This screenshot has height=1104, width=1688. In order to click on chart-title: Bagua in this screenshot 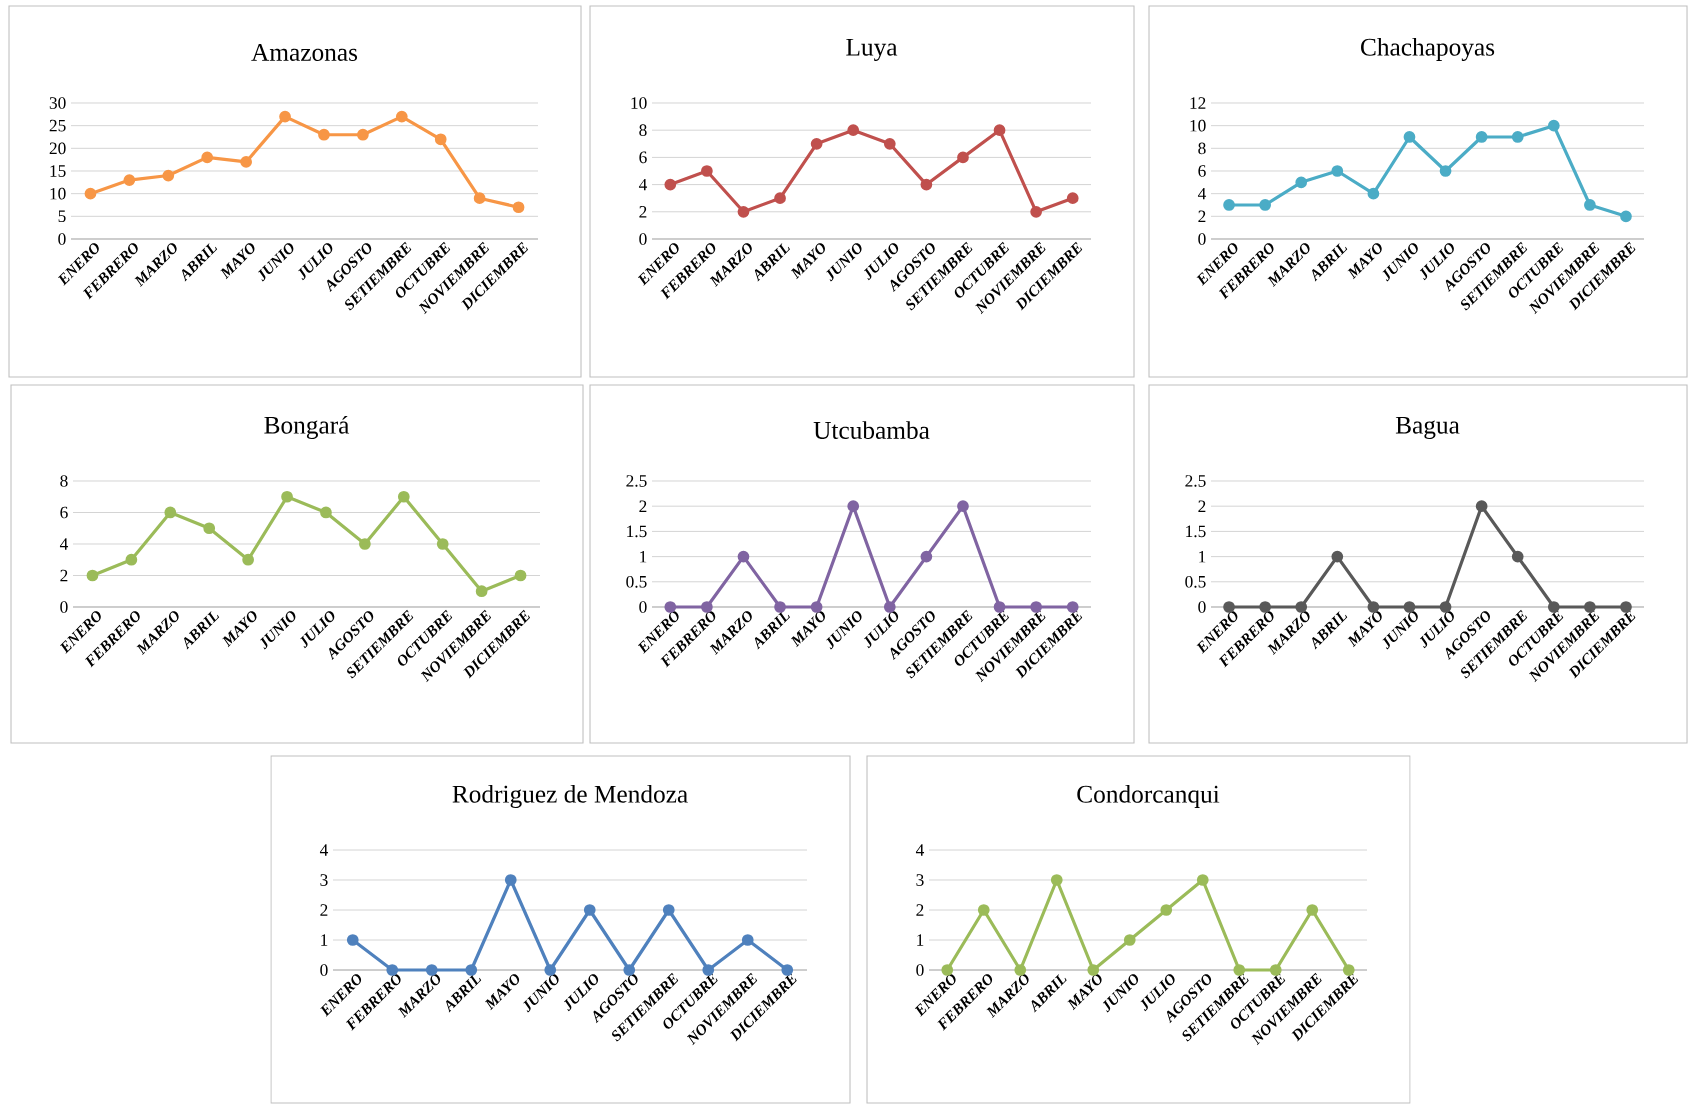, I will do `click(1427, 427)`.